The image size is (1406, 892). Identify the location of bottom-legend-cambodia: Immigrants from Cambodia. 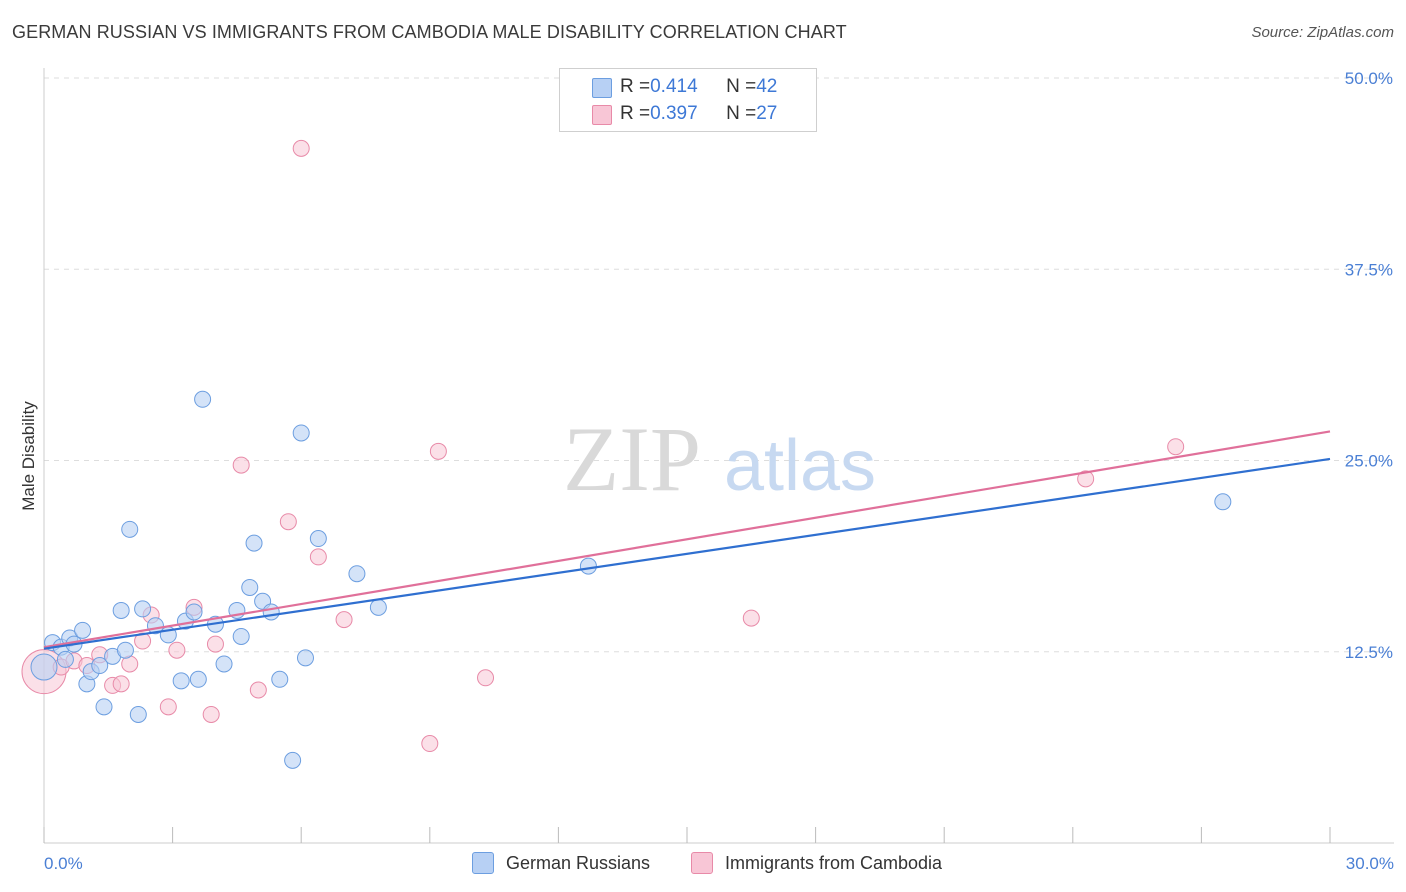
(816, 863).